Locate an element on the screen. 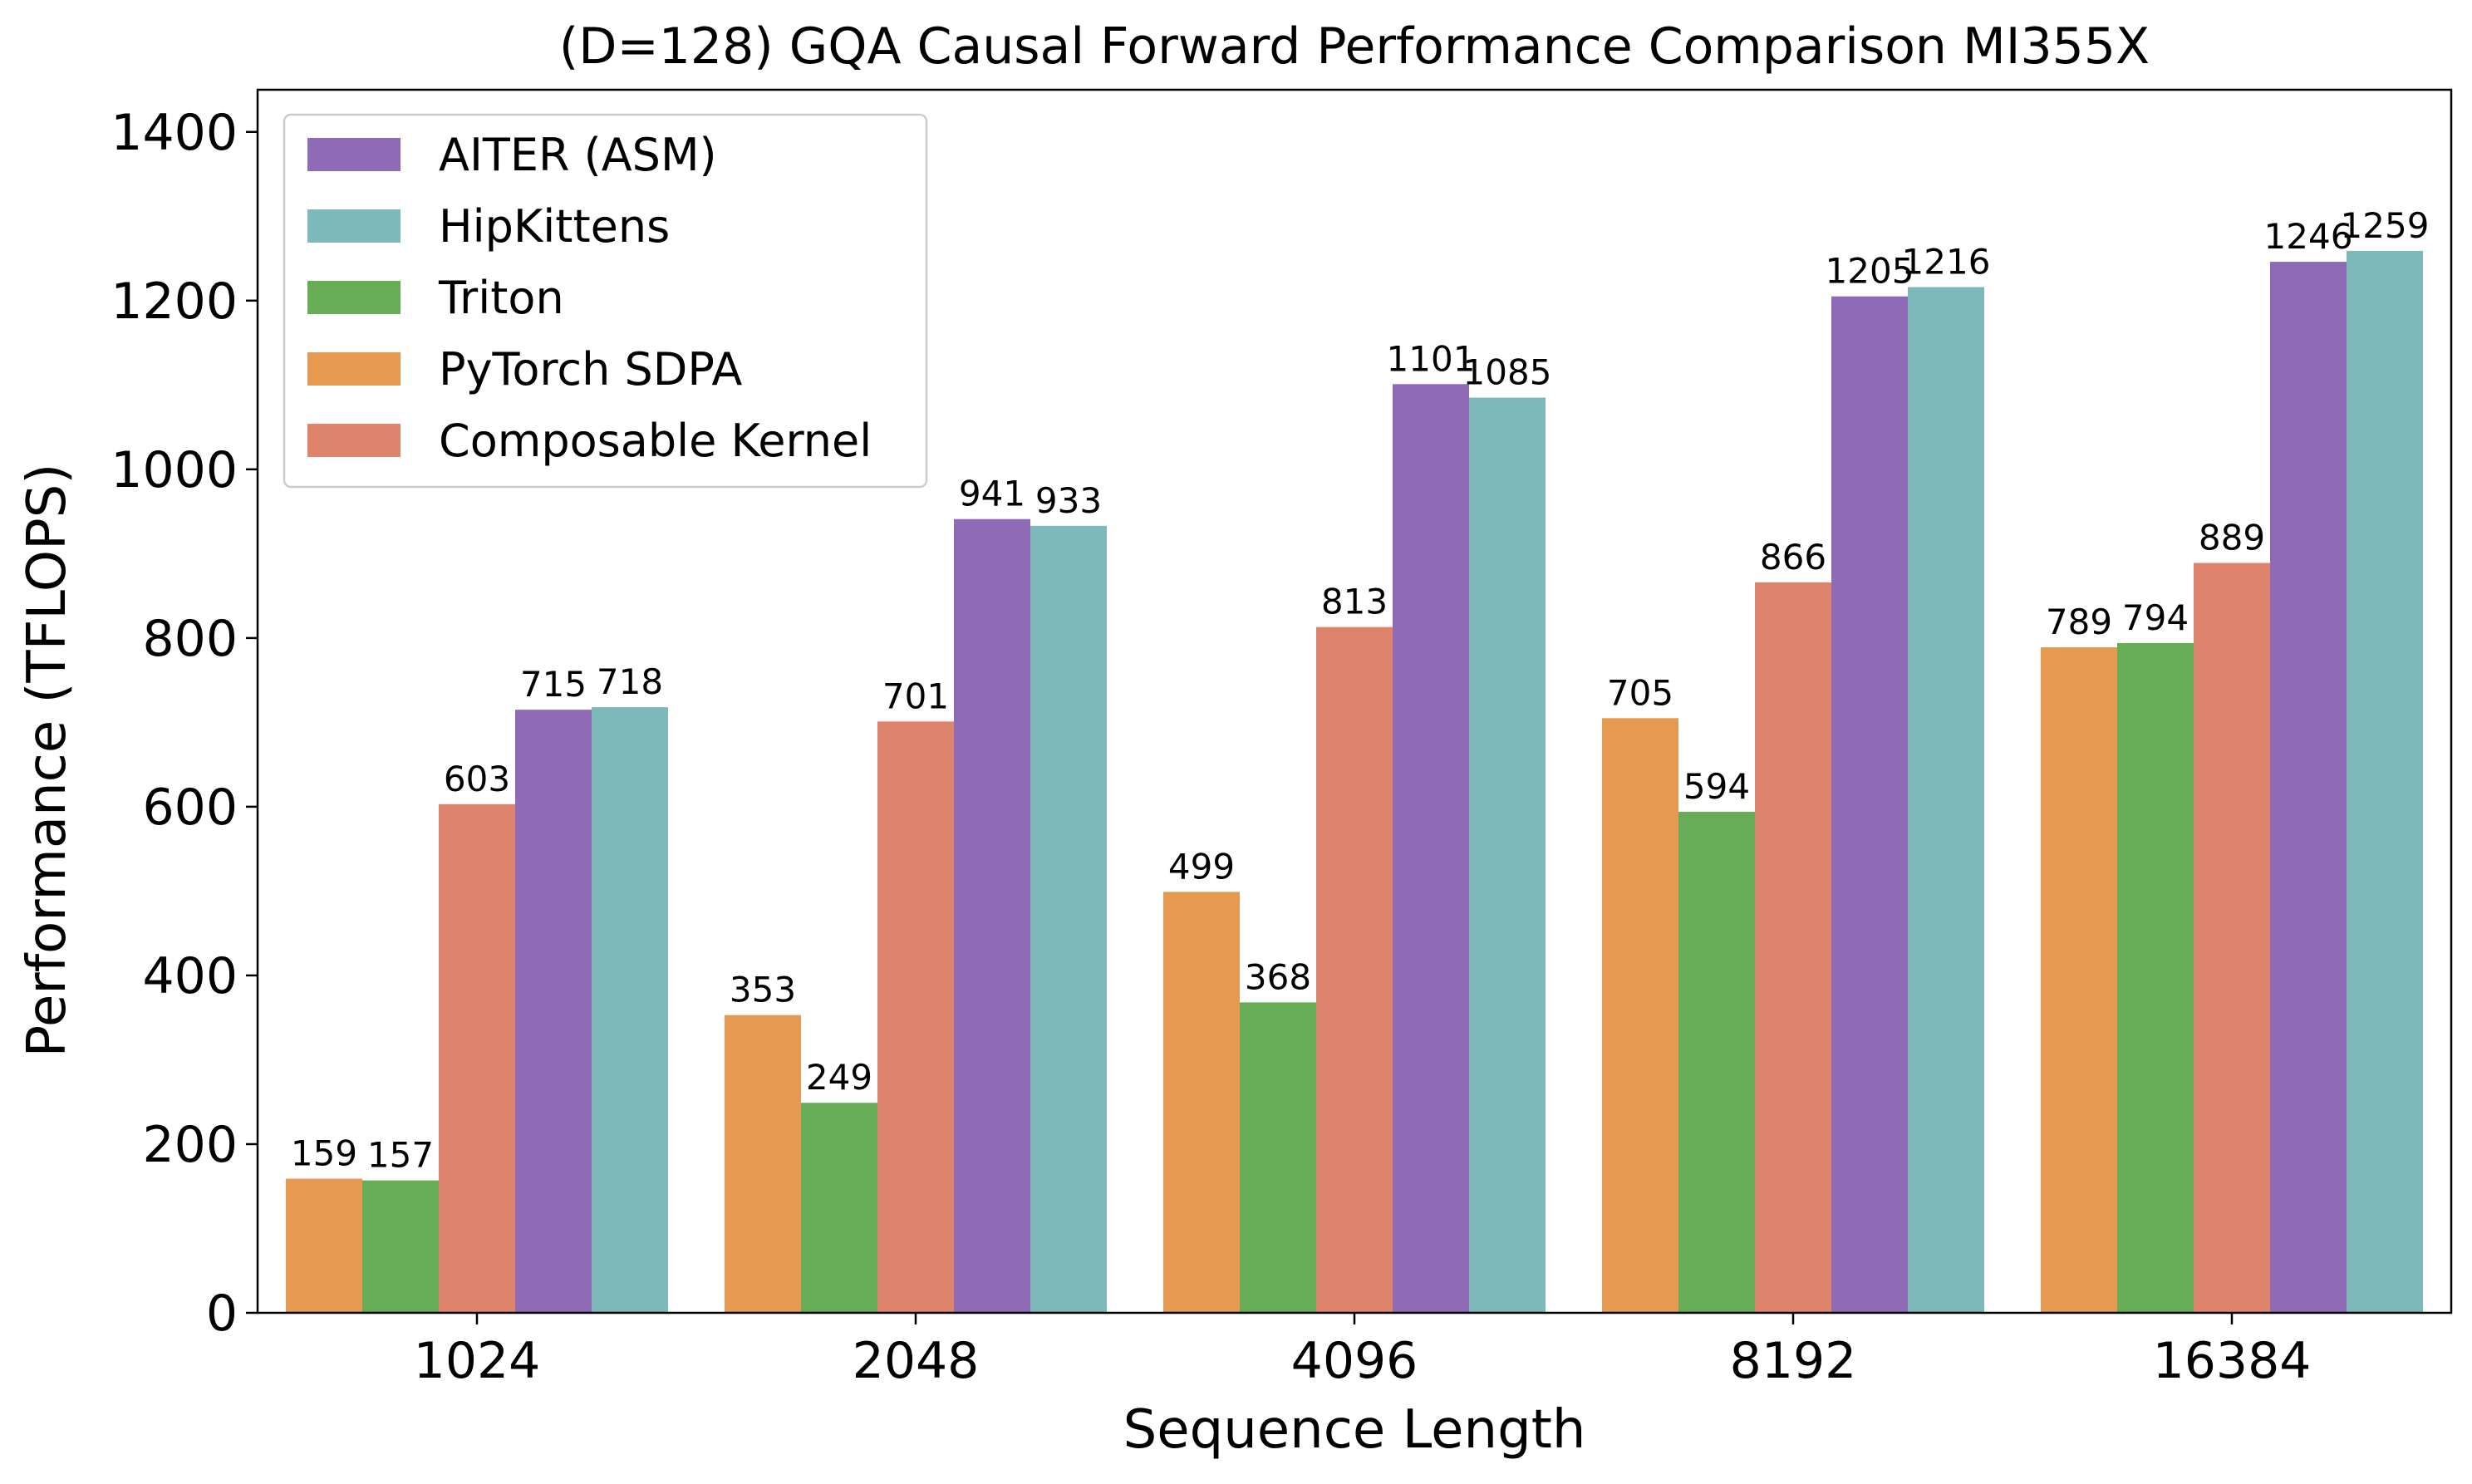  legend-label: Composable Kernel is located at coordinates (655, 441).